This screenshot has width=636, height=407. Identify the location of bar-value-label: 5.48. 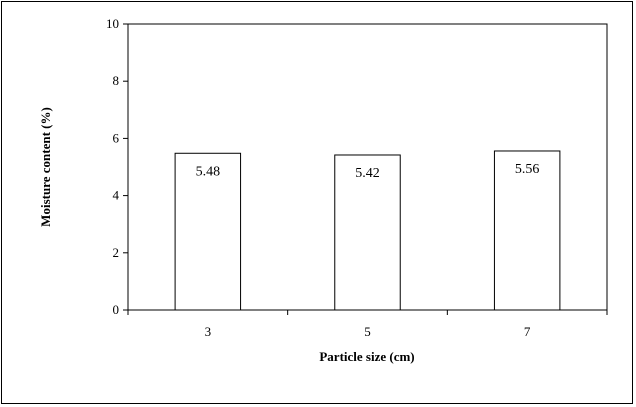
(208, 171).